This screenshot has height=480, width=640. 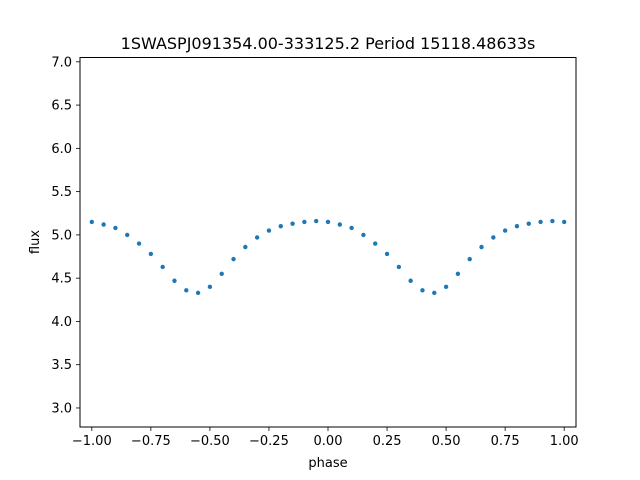 I want to click on x-axis: −1.00 −0.75 −0.50 −0.25 0.00 0.25 0.50 0.75 1.00, so click(x=325, y=438).